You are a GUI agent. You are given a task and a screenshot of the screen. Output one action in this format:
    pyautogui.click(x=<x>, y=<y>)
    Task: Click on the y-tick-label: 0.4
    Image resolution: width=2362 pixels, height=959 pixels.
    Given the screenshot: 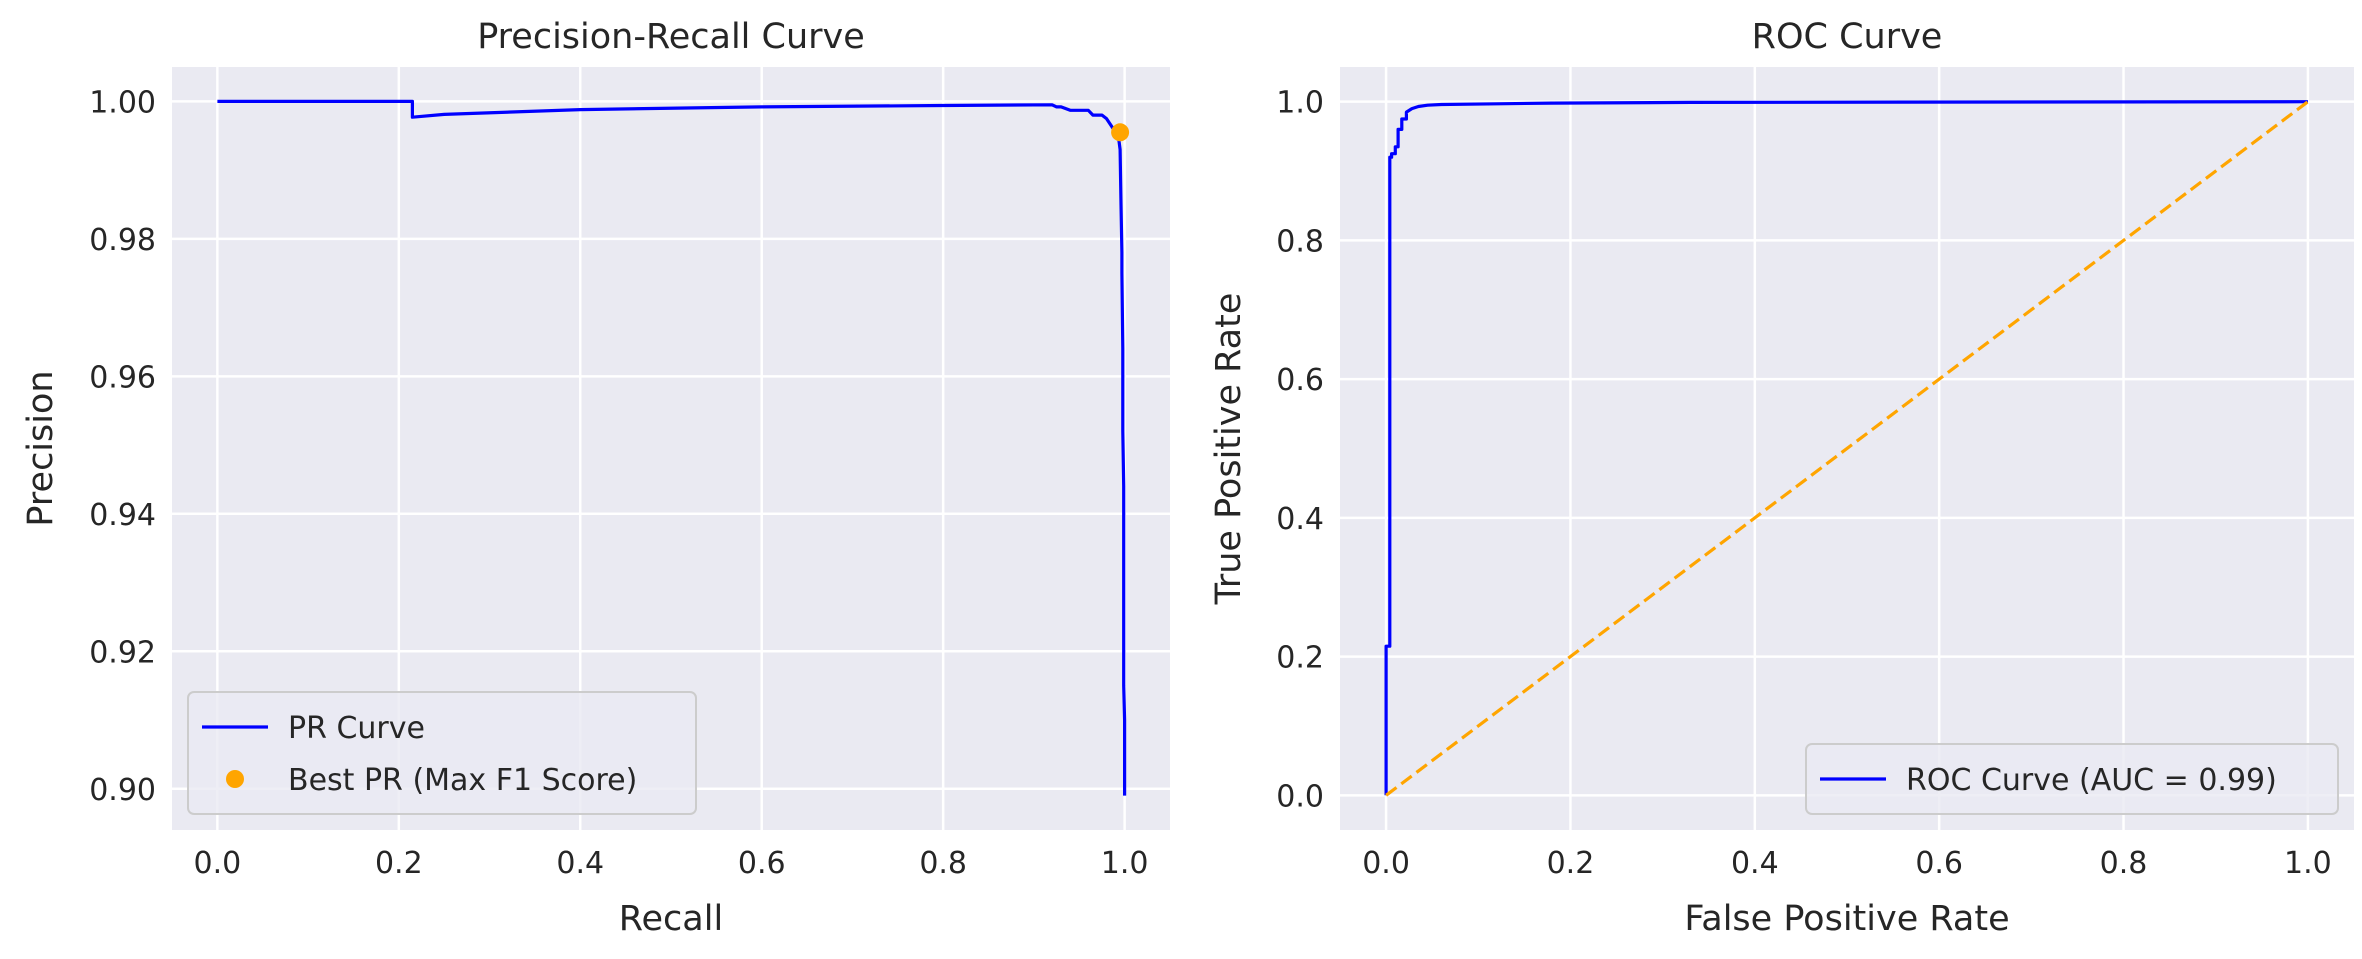 What is the action you would take?
    pyautogui.click(x=1300, y=519)
    